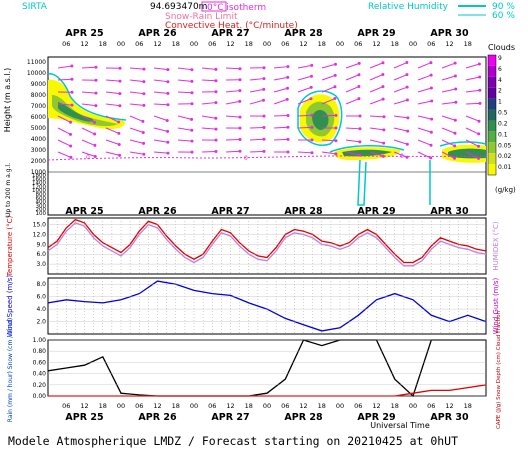 This screenshot has height=450, width=528. I want to click on clouds-ytick-label-low: 300, so click(41, 206).